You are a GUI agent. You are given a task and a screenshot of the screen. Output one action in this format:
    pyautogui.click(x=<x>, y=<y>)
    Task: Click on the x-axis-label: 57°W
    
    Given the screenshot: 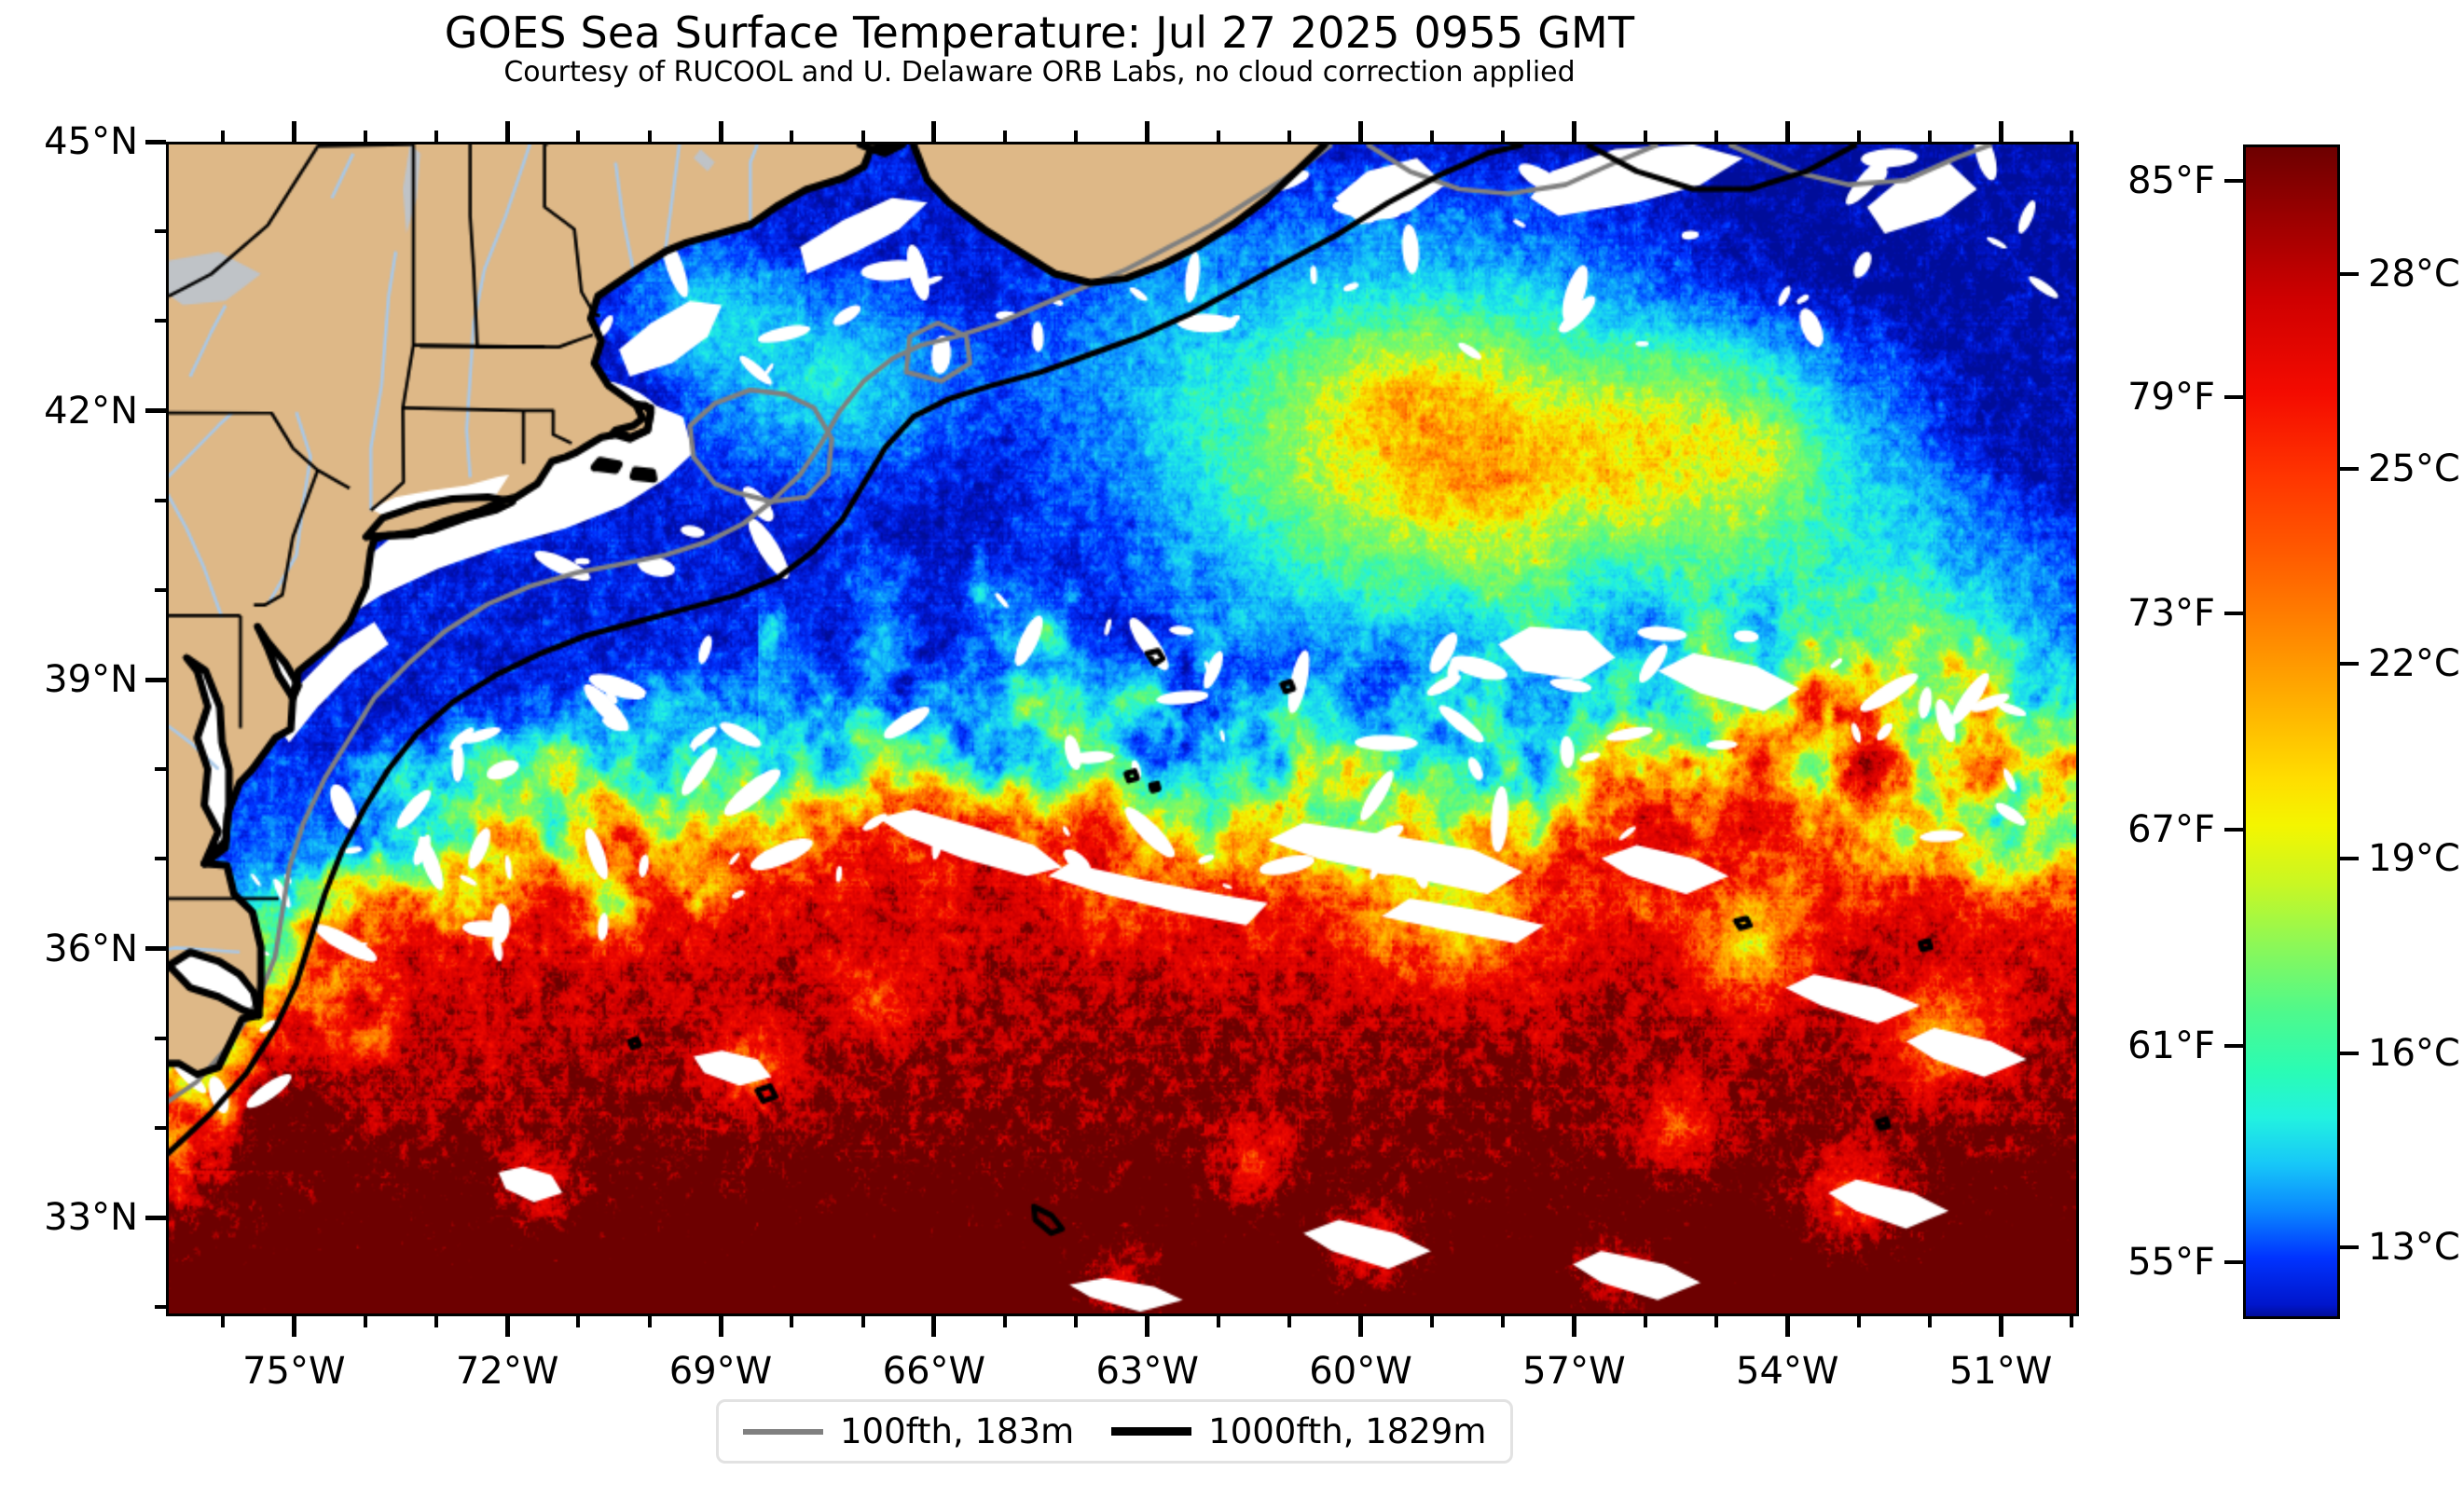 What is the action you would take?
    pyautogui.click(x=1574, y=1371)
    